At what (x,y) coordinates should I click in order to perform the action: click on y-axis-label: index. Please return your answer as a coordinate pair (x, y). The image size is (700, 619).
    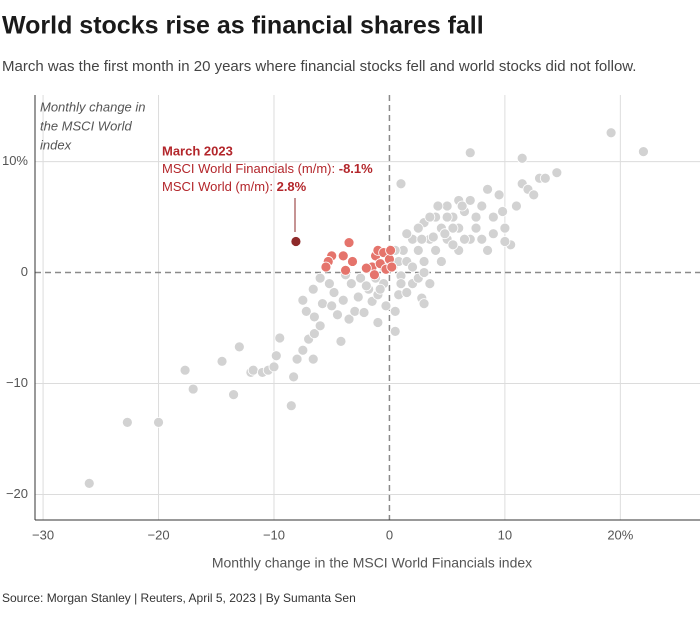
    Looking at the image, I should click on (56, 144).